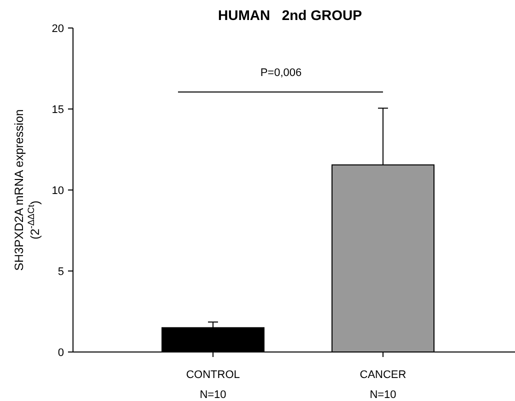  I want to click on x-tick-label: CANCER, so click(383, 375).